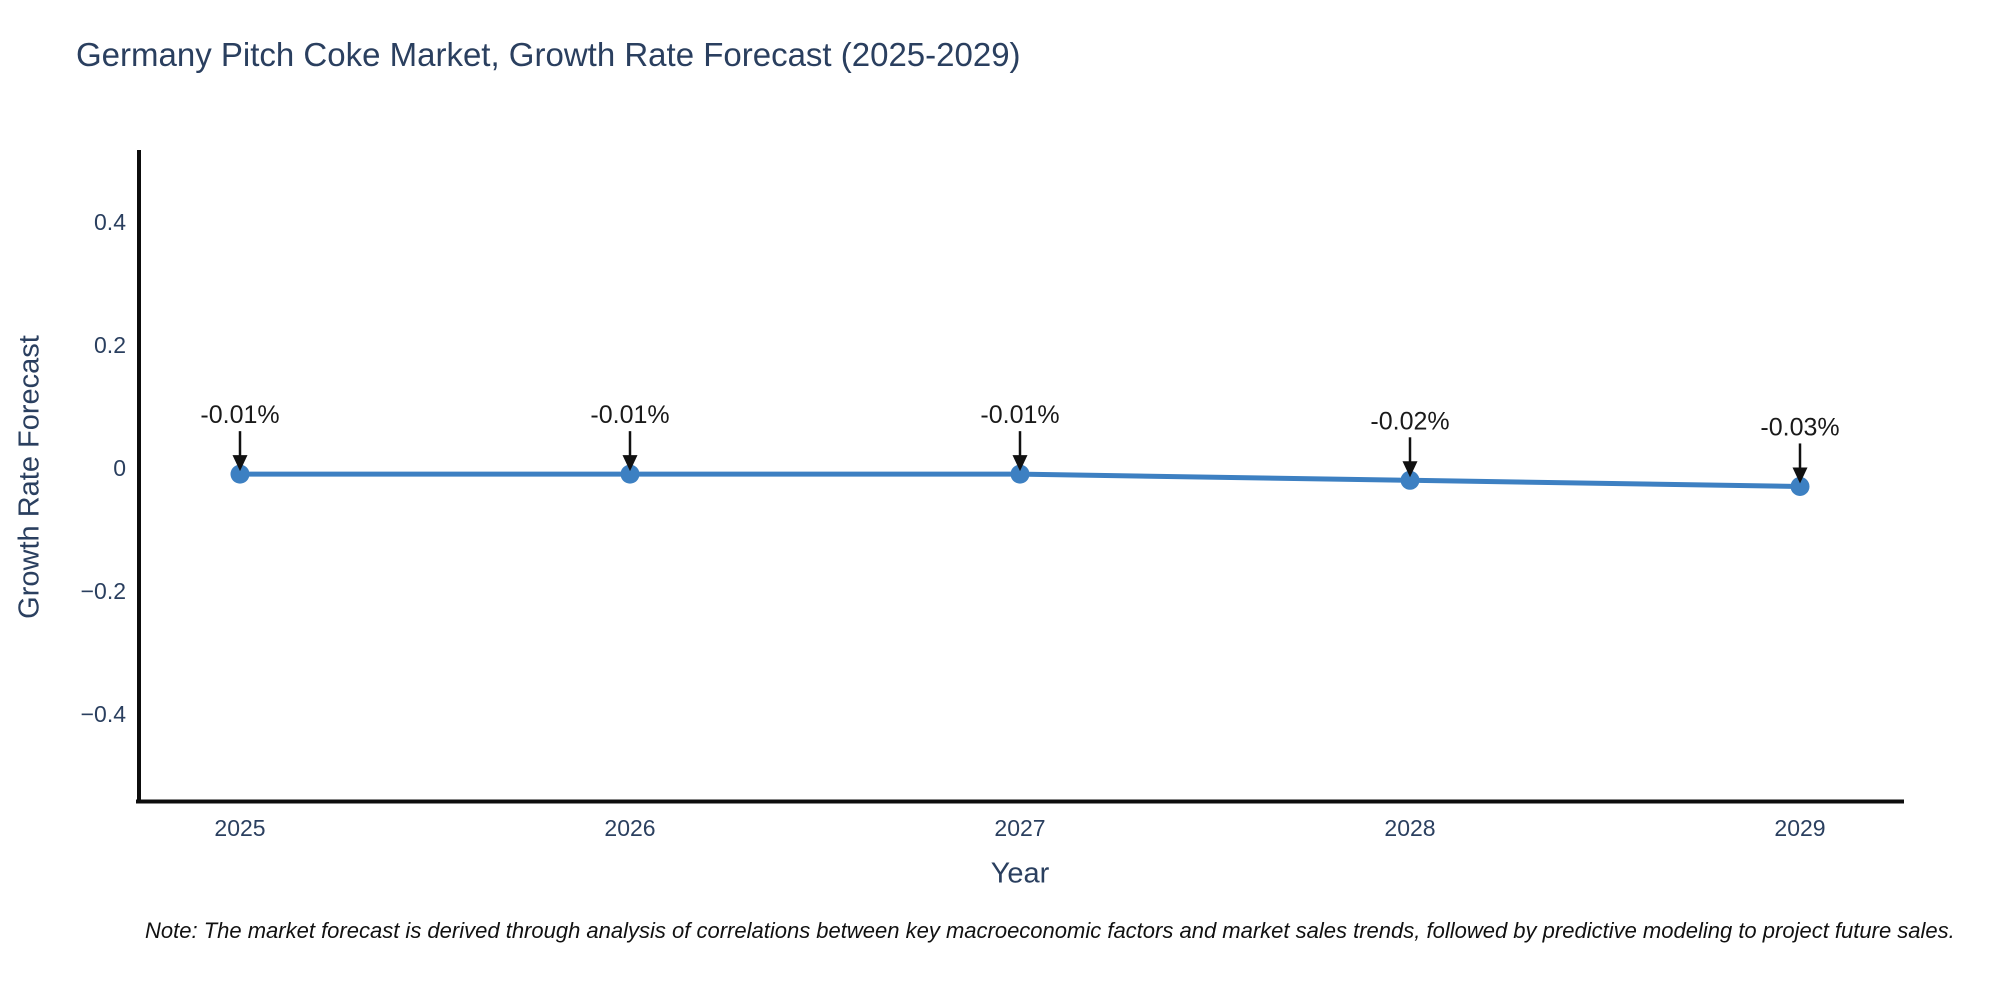 The width and height of the screenshot is (2000, 1000). I want to click on y-tick-label: 0.4, so click(110, 222).